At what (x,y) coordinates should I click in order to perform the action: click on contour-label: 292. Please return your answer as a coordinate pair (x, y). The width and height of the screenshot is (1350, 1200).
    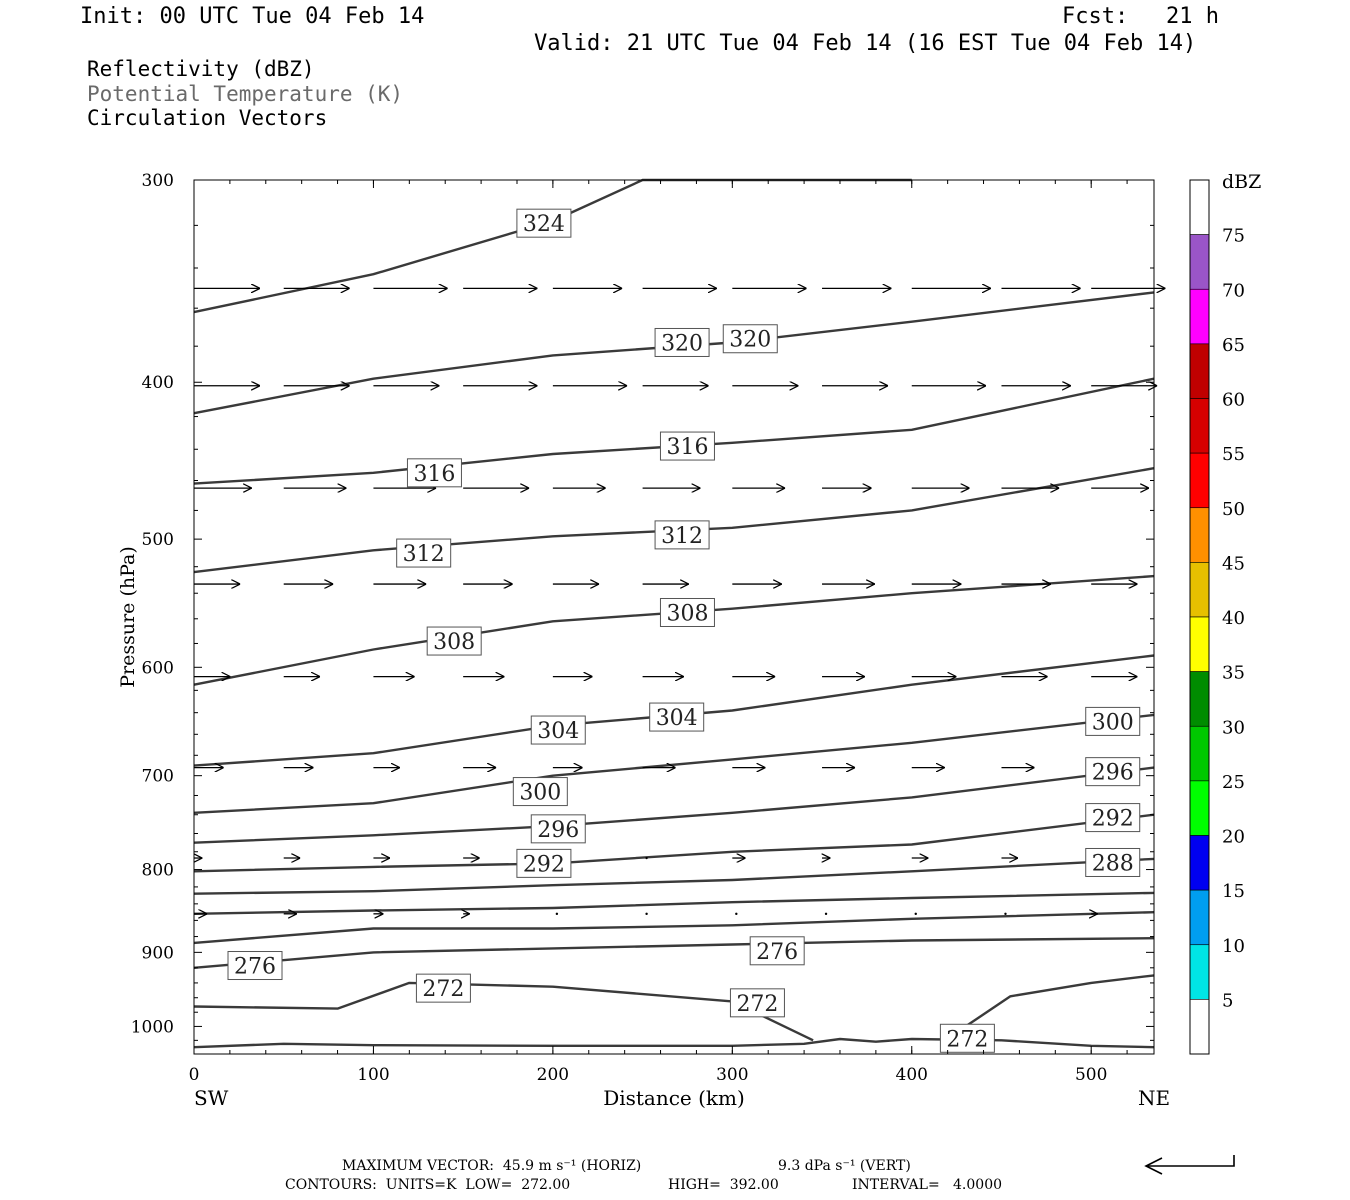
    Looking at the image, I should click on (544, 864).